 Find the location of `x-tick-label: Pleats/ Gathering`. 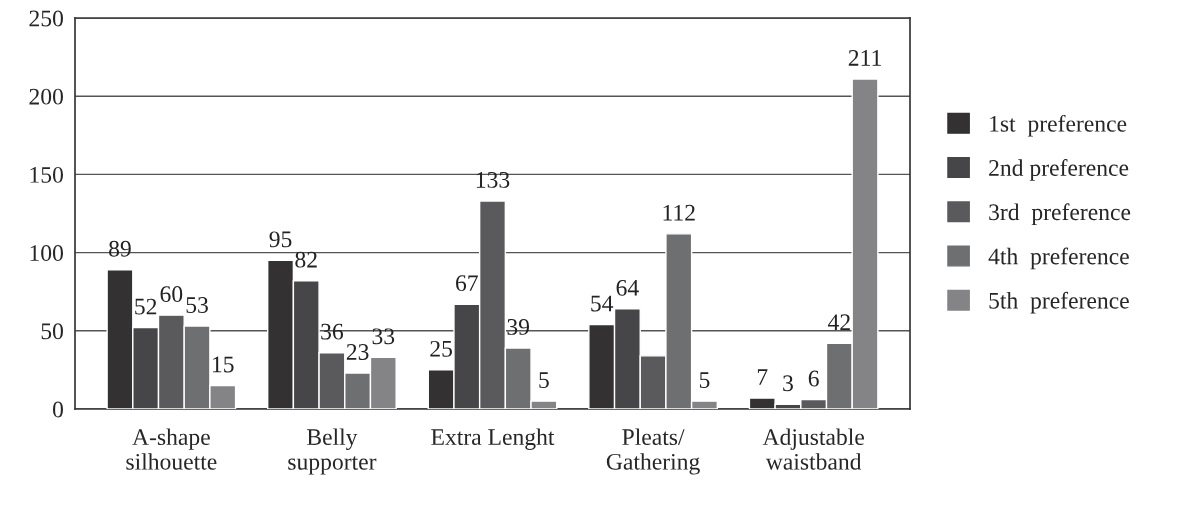

x-tick-label: Pleats/ Gathering is located at coordinates (653, 451).